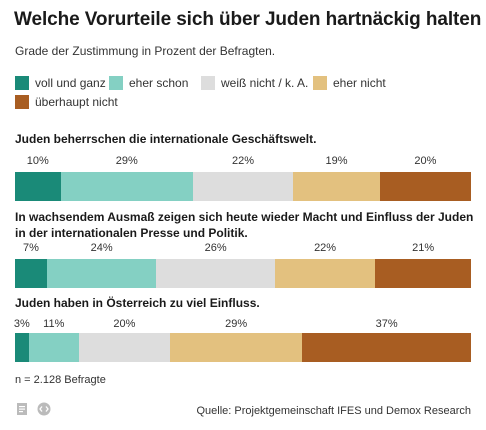 The width and height of the screenshot is (486, 430). Describe the element at coordinates (336, 161) in the screenshot. I see `data-label: 19%` at that location.